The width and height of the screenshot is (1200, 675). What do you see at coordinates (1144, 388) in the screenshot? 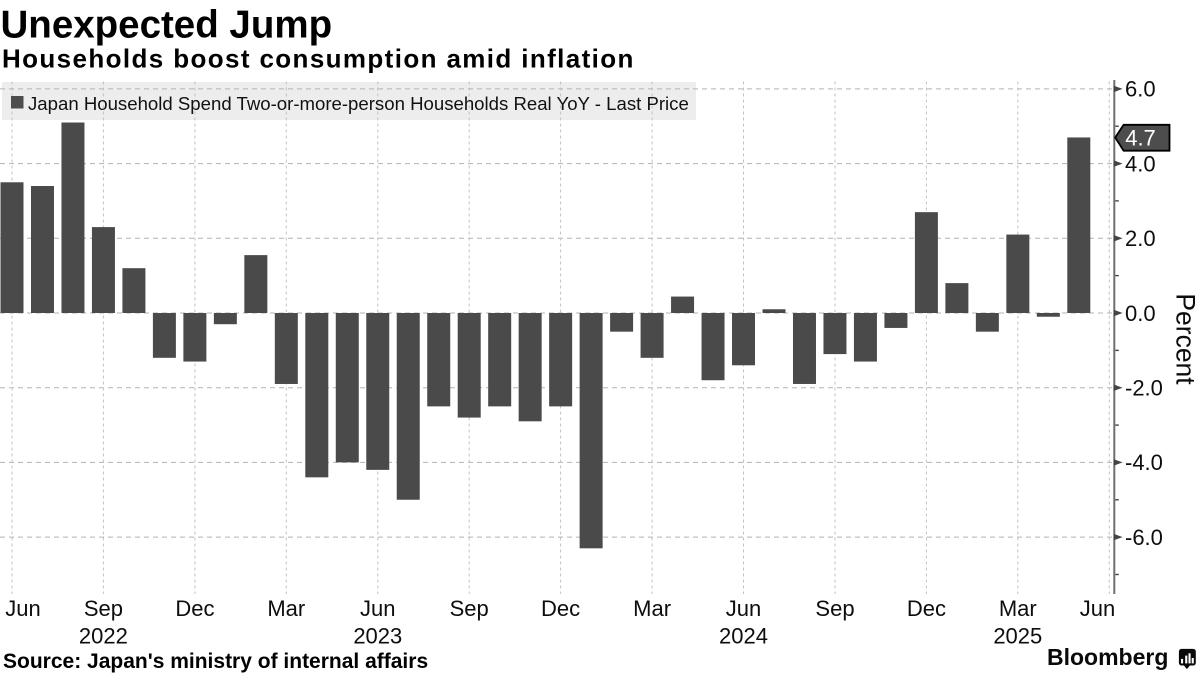
I see `svg-text: -2.0` at bounding box center [1144, 388].